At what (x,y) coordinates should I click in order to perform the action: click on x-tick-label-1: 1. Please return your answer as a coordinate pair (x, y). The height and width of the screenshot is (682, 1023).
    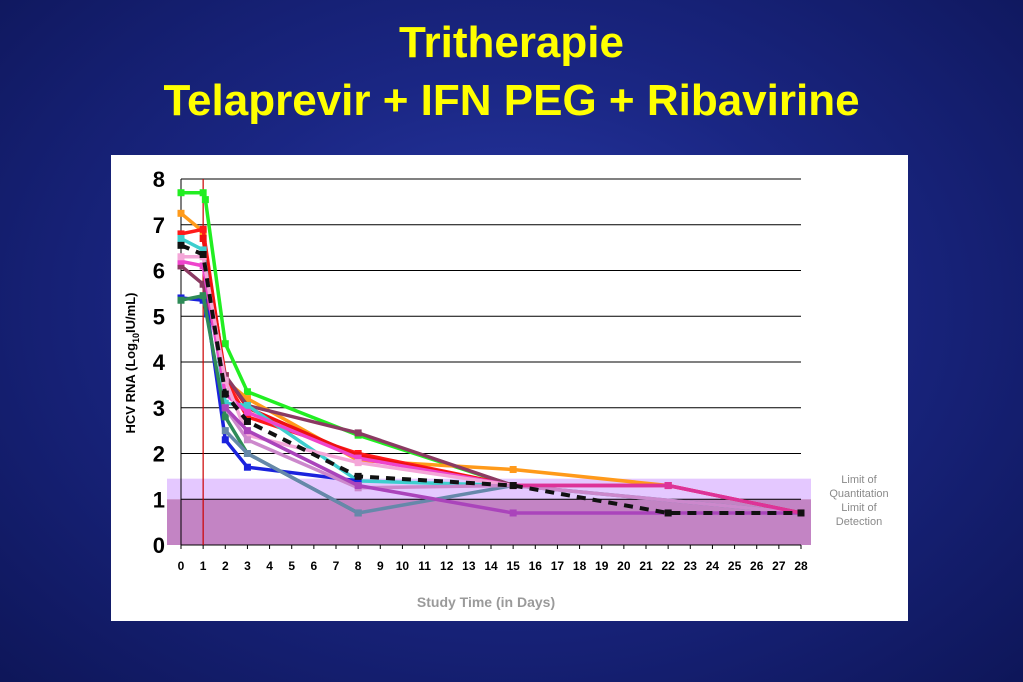
    Looking at the image, I should click on (203, 566).